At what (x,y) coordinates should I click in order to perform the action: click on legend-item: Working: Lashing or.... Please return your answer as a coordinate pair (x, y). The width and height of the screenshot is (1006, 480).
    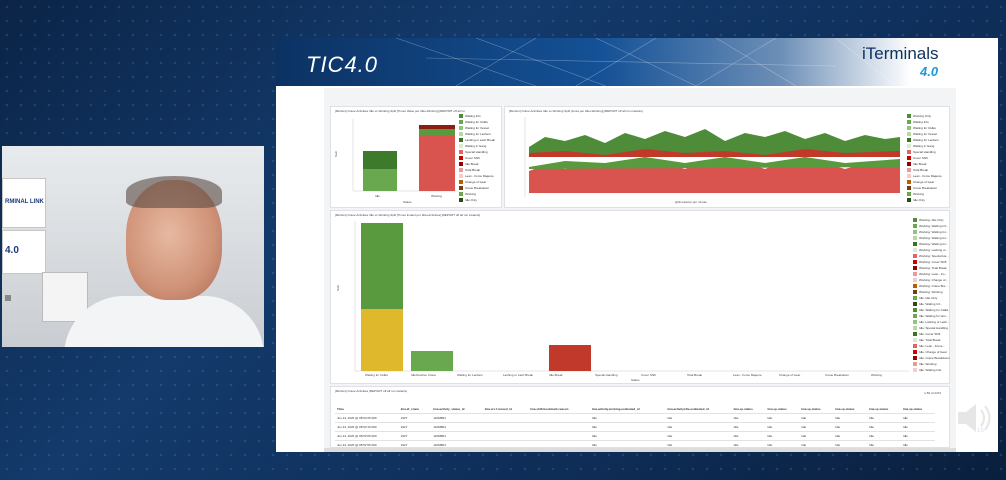
    Looking at the image, I should click on (931, 250).